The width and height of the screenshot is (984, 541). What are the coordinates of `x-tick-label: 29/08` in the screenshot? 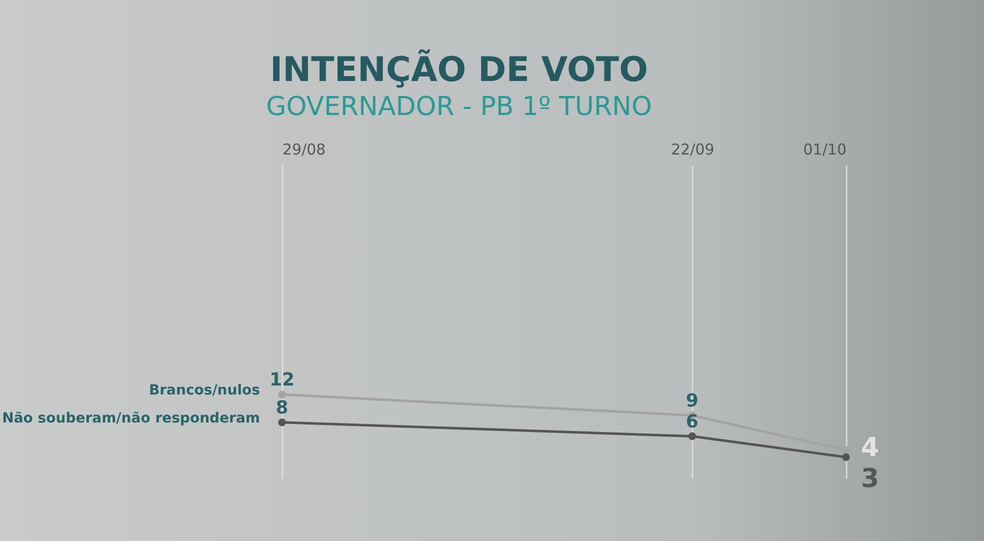 It's located at (304, 149).